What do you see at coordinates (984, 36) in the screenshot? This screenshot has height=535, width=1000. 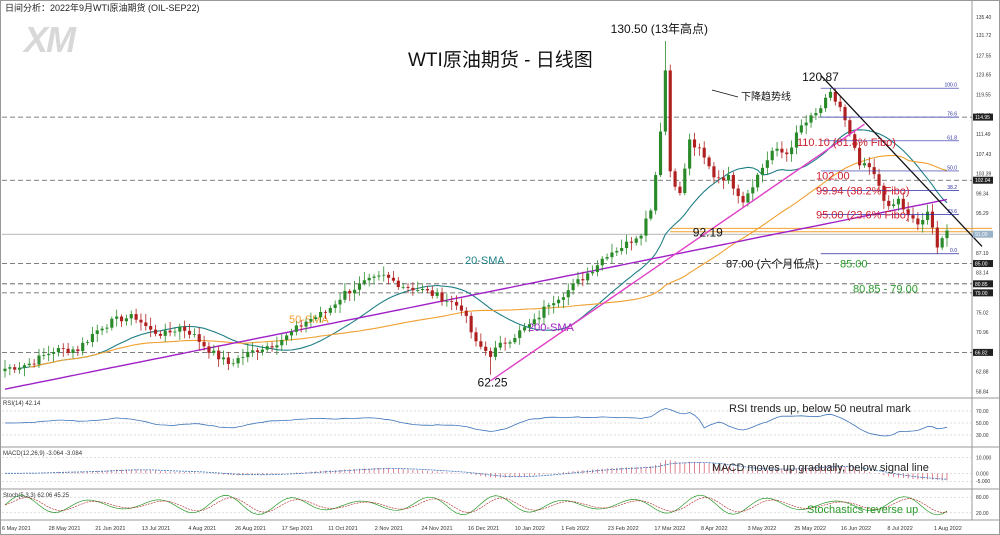 I see `y-tick-label: 131.72` at bounding box center [984, 36].